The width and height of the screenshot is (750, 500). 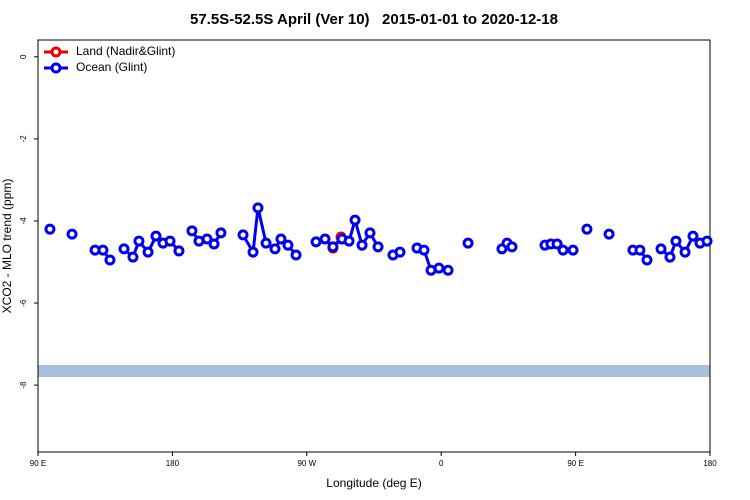 I want to click on y-tick-label: -4, so click(x=23, y=221).